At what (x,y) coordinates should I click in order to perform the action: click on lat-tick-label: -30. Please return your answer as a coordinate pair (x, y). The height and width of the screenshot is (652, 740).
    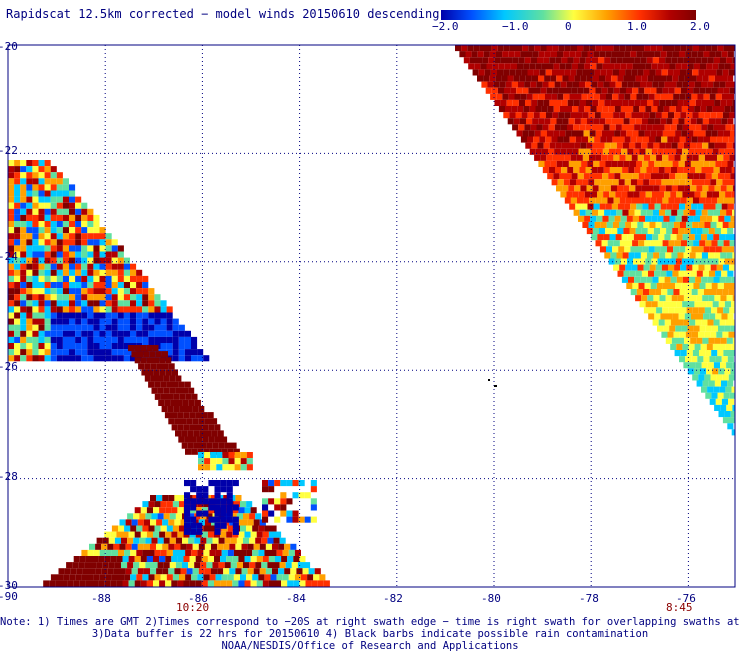
    Looking at the image, I should click on (9, 585).